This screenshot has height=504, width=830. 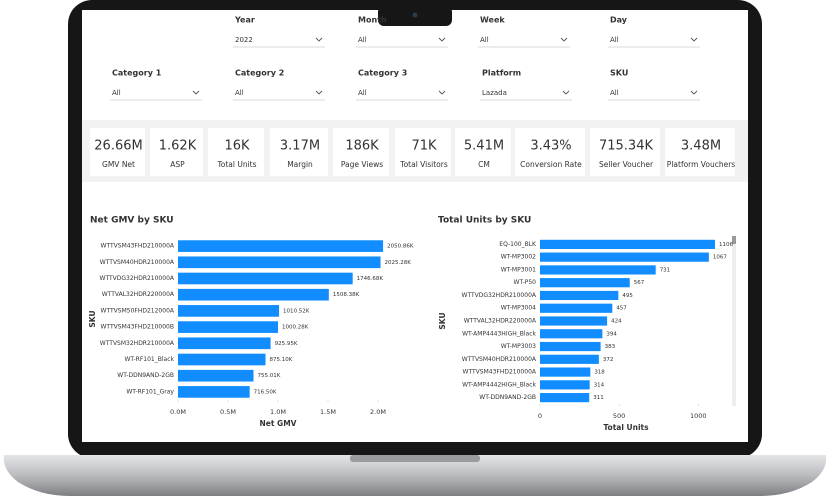 What do you see at coordinates (626, 146) in the screenshot?
I see `kpi-value: 715.34K` at bounding box center [626, 146].